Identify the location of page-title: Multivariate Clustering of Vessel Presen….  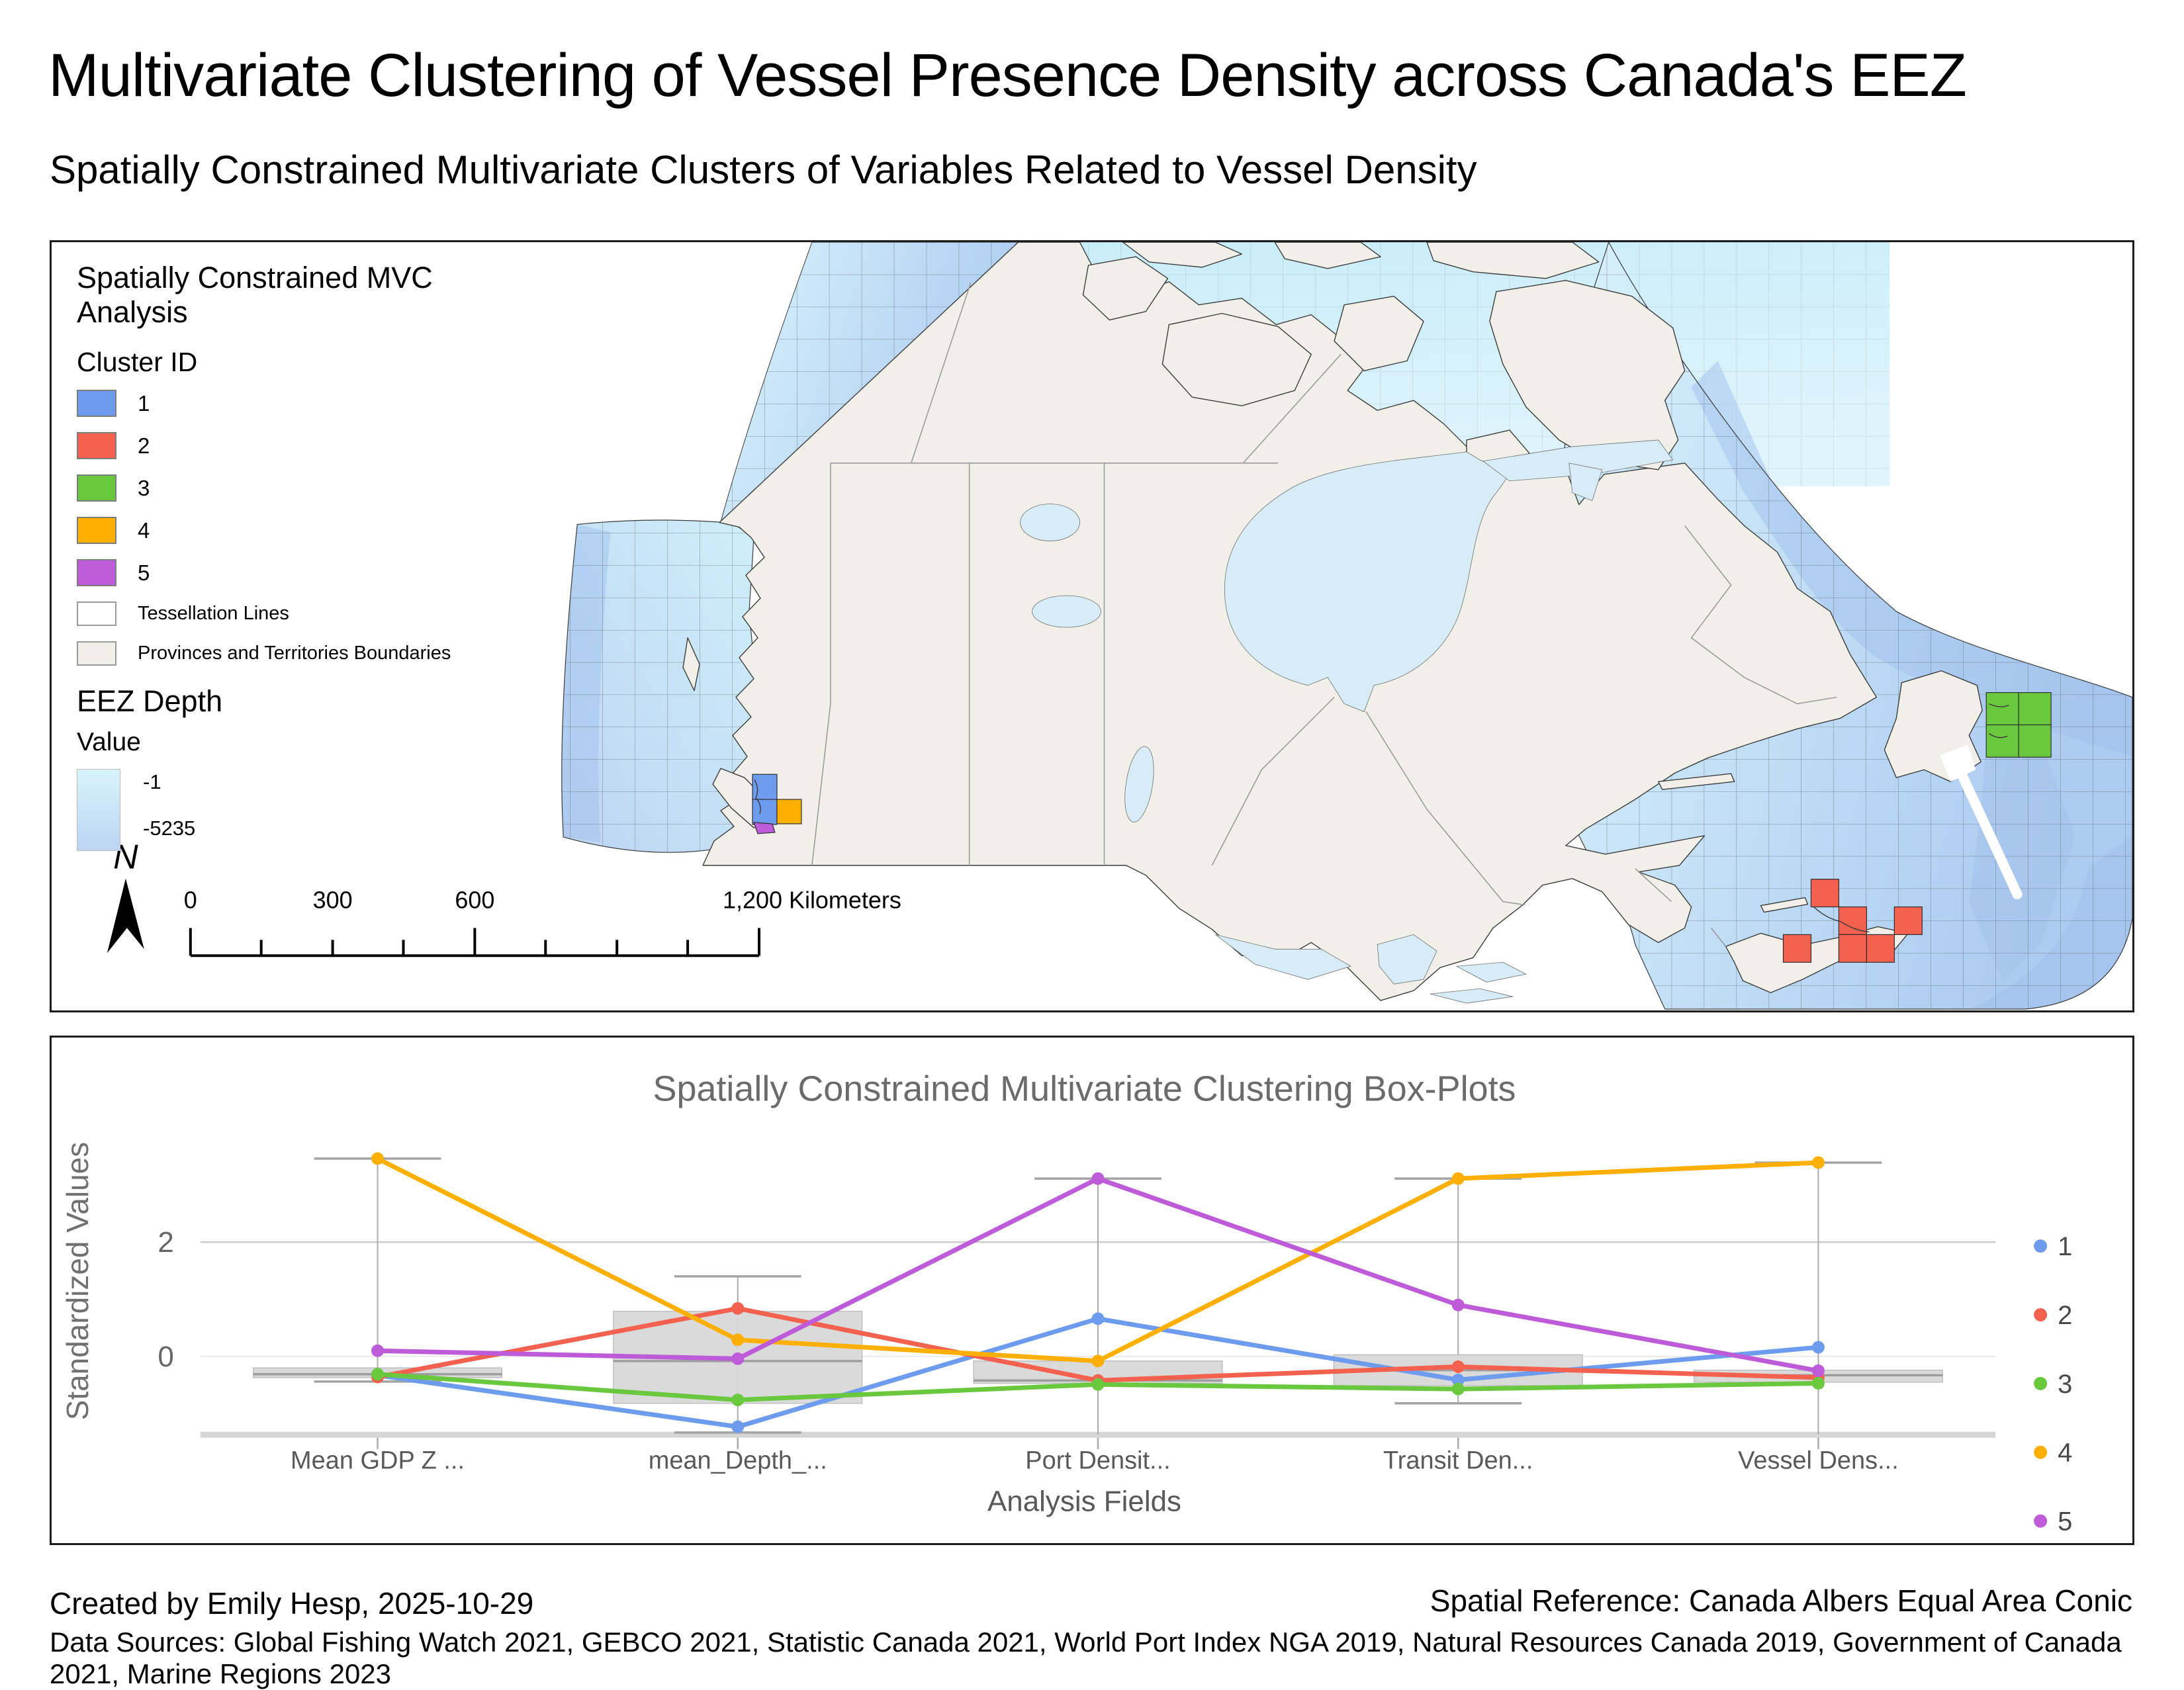
(1007, 75).